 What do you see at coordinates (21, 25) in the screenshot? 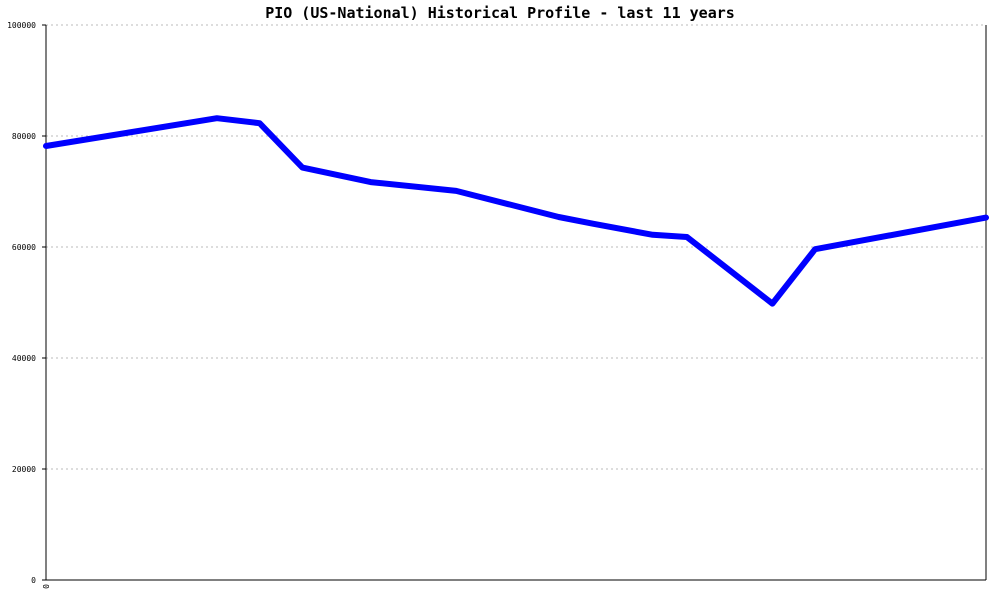
I see `y-tick-label: 100000` at bounding box center [21, 25].